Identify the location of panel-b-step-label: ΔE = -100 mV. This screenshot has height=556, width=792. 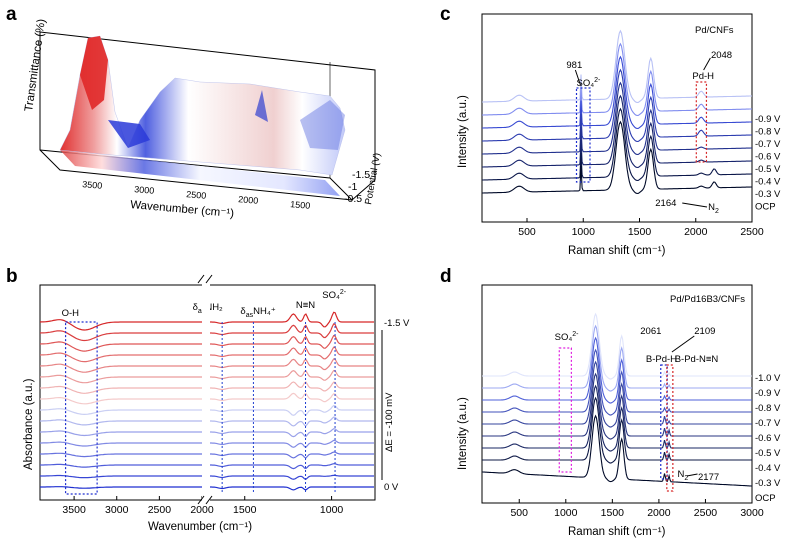
(389, 422).